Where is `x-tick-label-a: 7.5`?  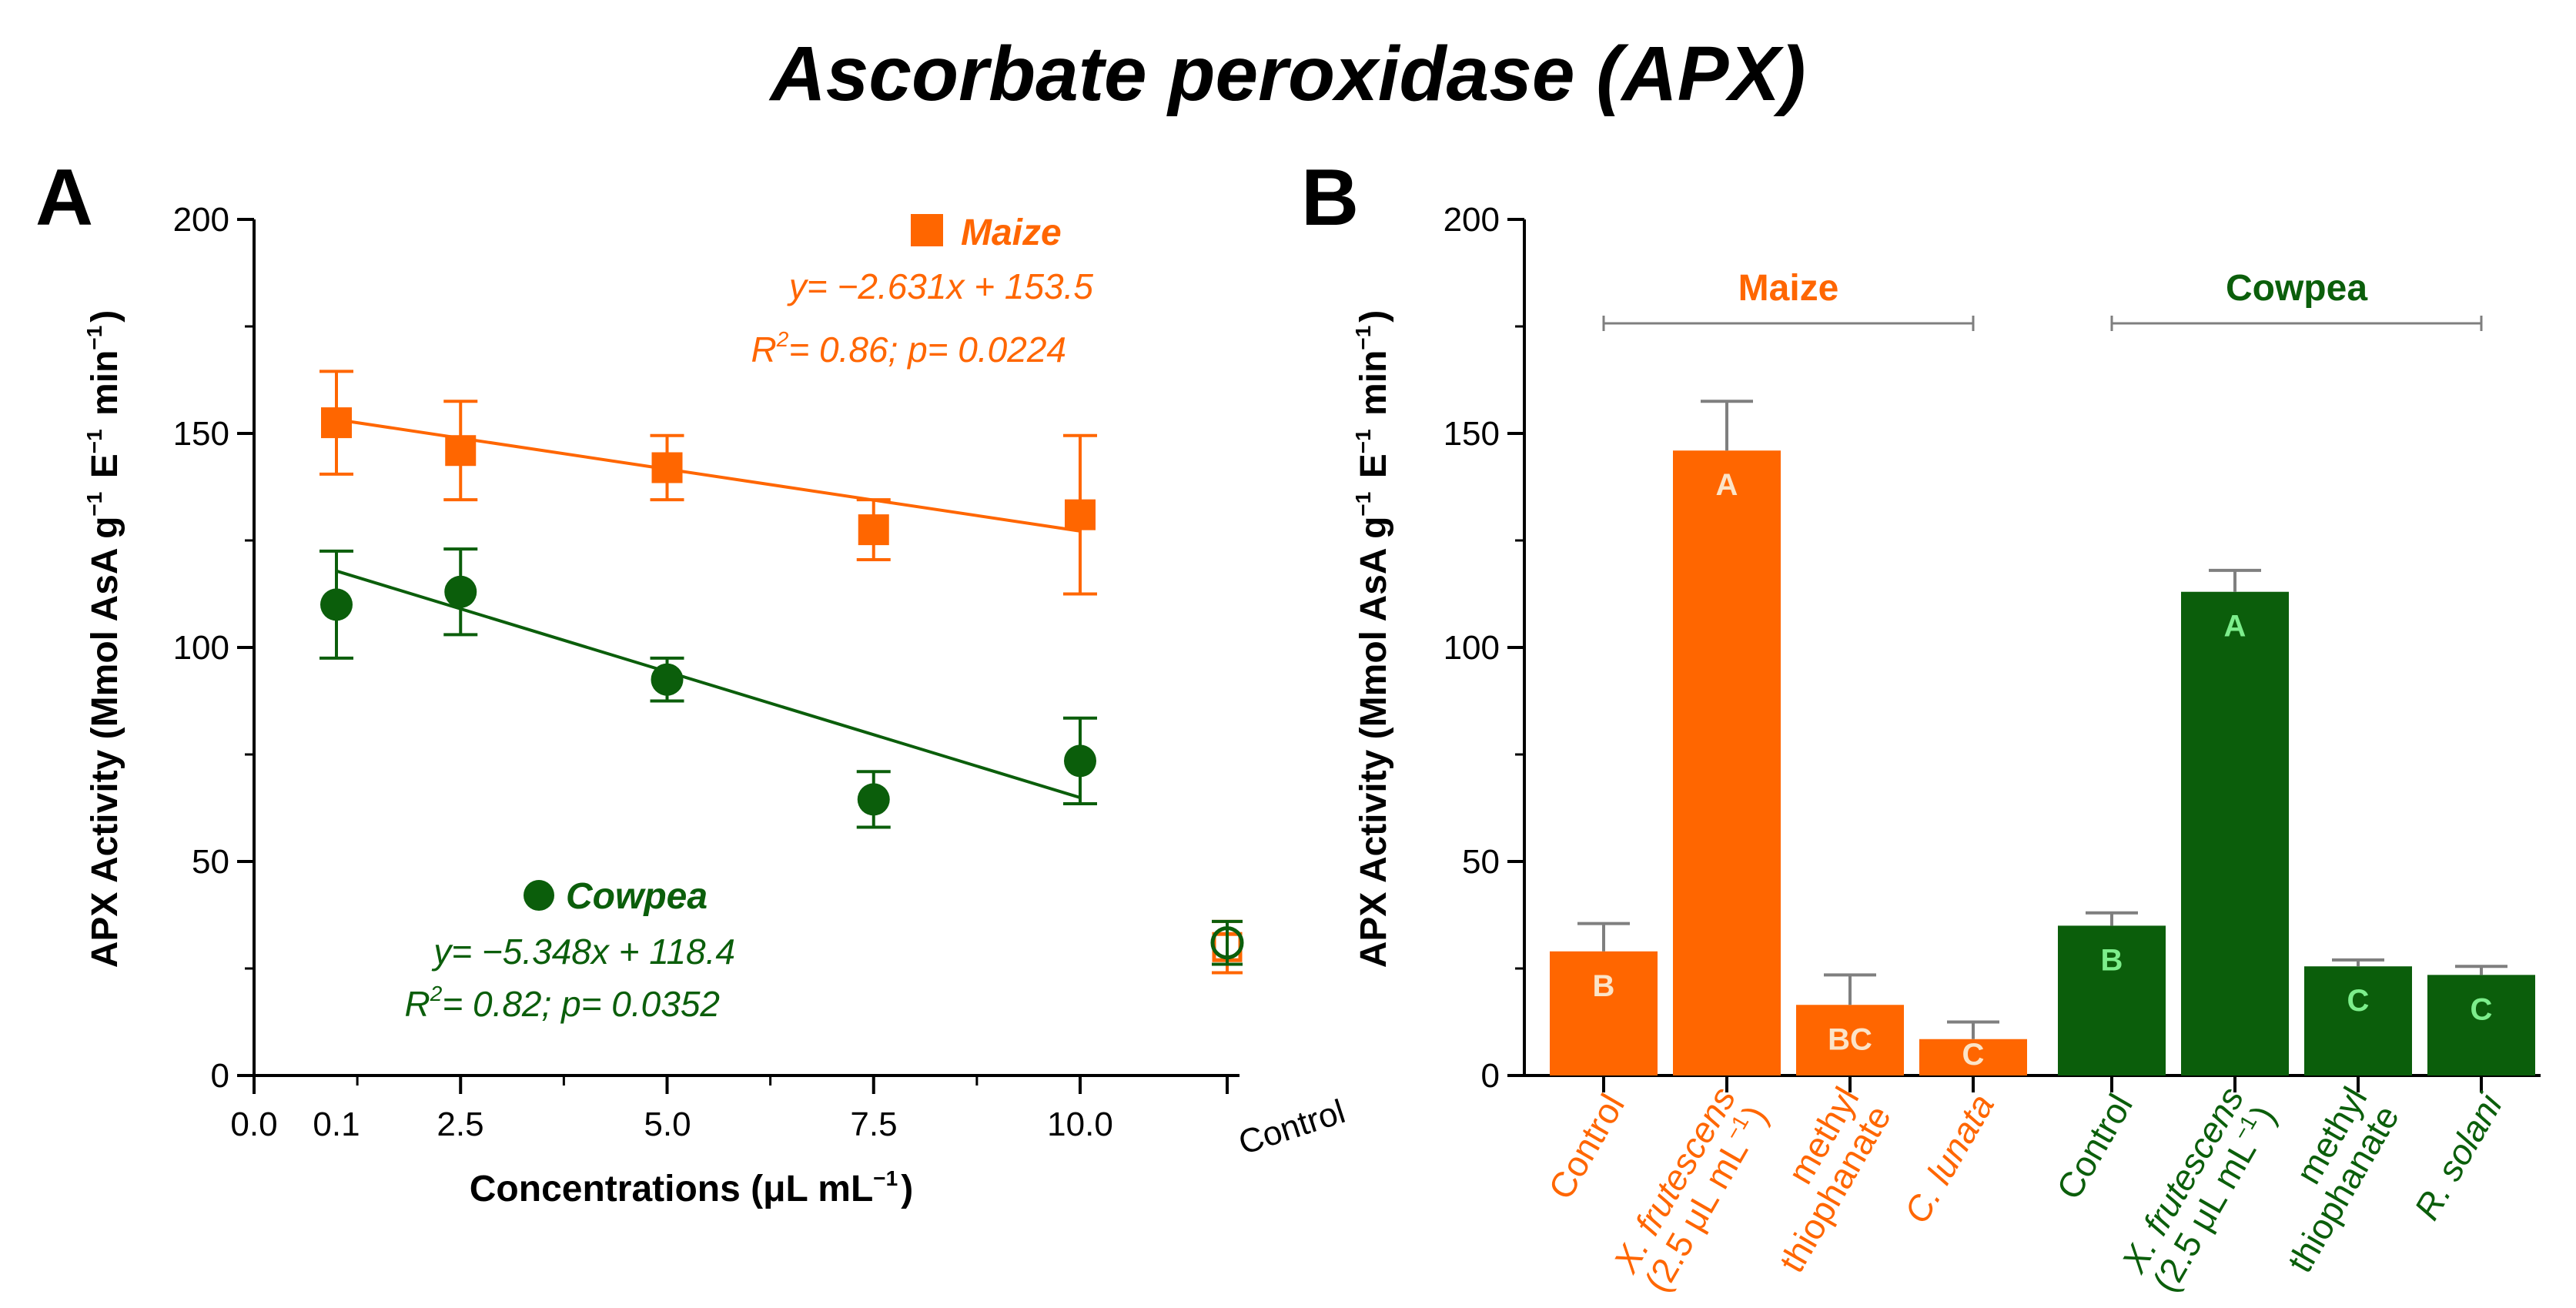 x-tick-label-a: 7.5 is located at coordinates (874, 1124).